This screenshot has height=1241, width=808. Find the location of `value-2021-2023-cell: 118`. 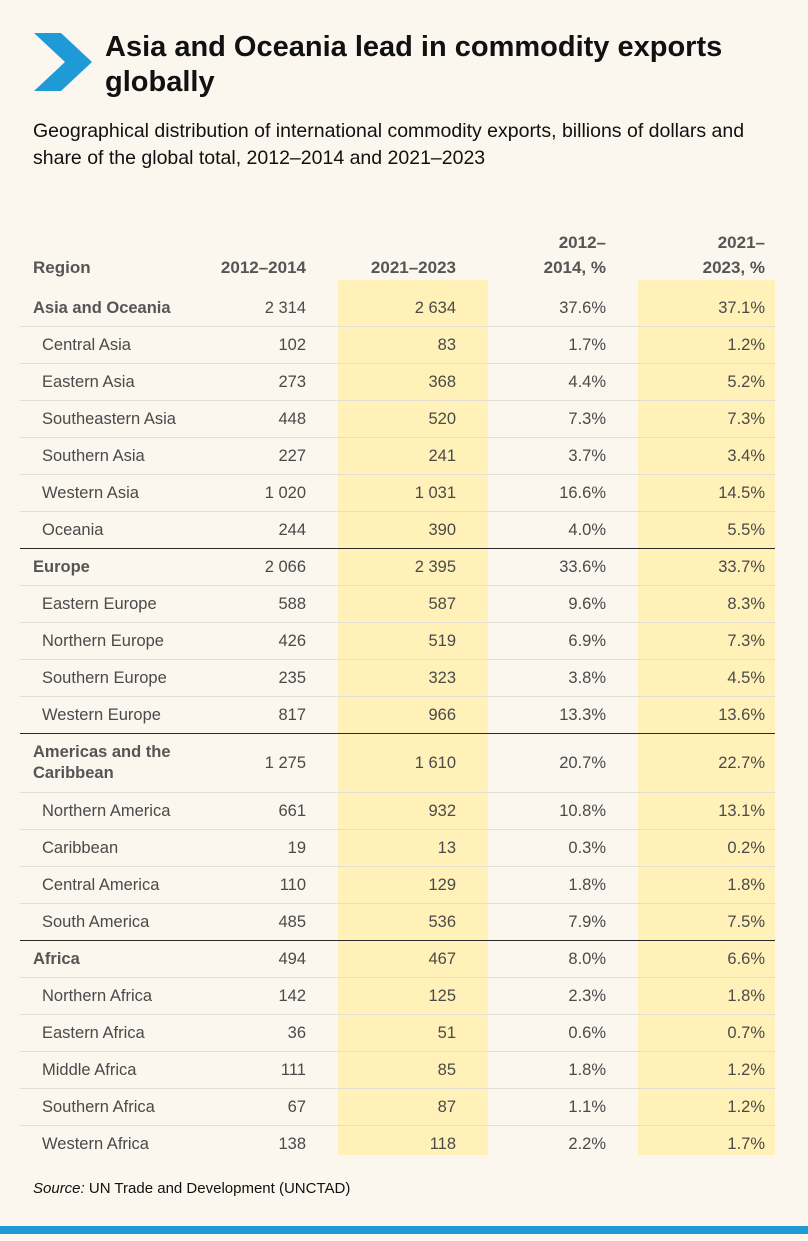

value-2021-2023-cell: 118 is located at coordinates (391, 1143).